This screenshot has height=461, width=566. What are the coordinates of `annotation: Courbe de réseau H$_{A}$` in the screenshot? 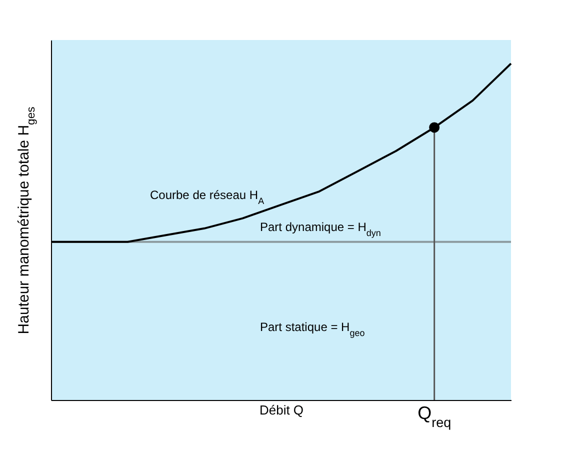 It's located at (207, 197).